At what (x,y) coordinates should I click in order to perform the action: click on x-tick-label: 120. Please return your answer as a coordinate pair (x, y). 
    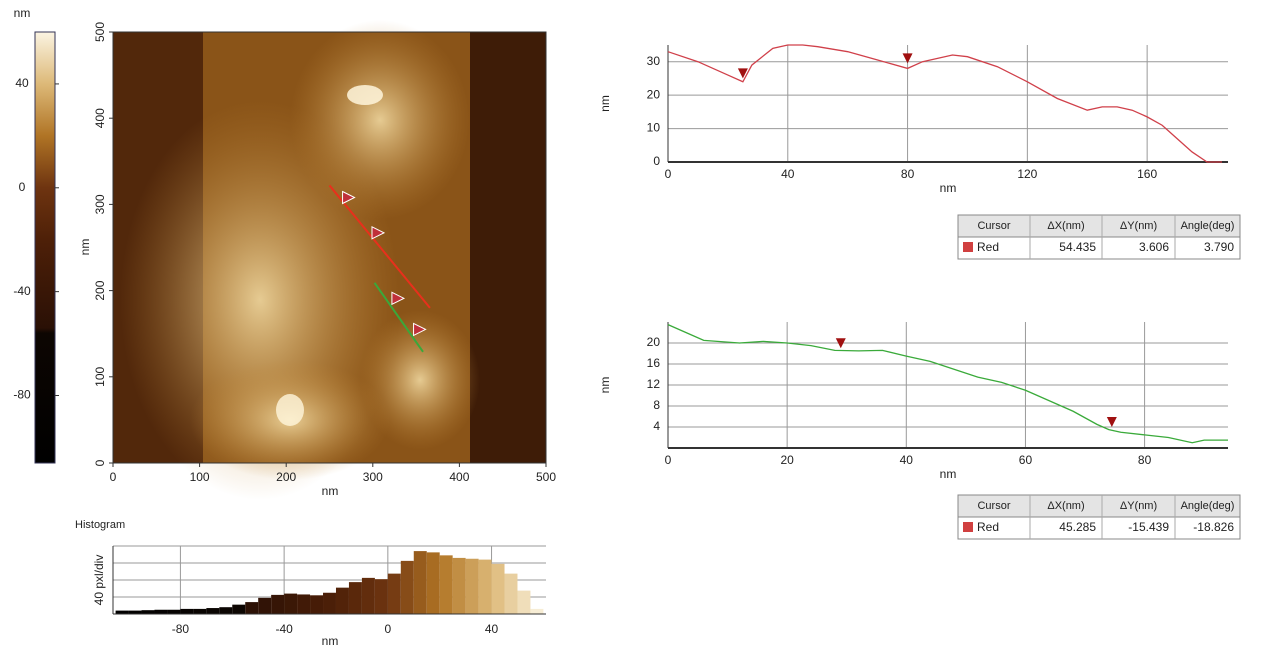
    Looking at the image, I should click on (1027, 174).